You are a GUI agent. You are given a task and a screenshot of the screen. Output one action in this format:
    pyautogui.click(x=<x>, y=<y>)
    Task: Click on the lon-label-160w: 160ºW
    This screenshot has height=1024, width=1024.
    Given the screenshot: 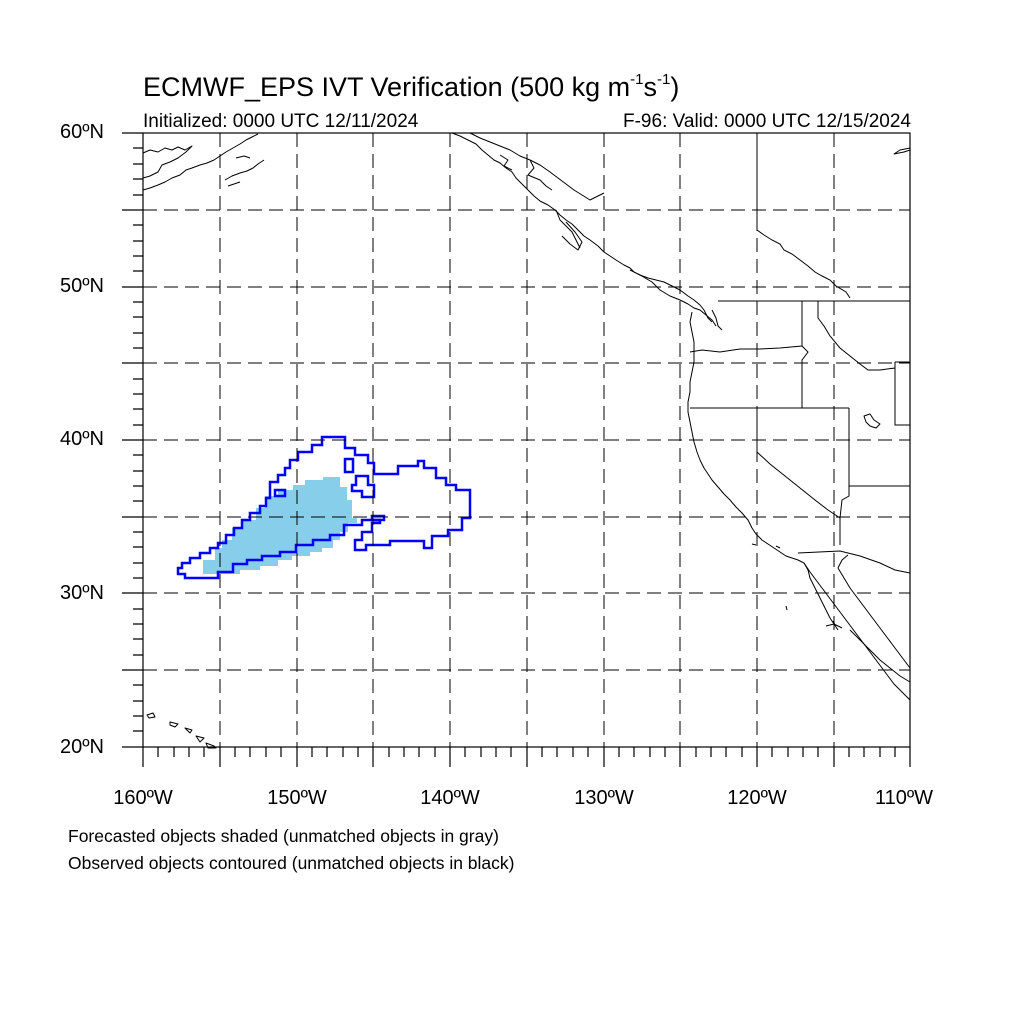 What is the action you would take?
    pyautogui.click(x=143, y=798)
    